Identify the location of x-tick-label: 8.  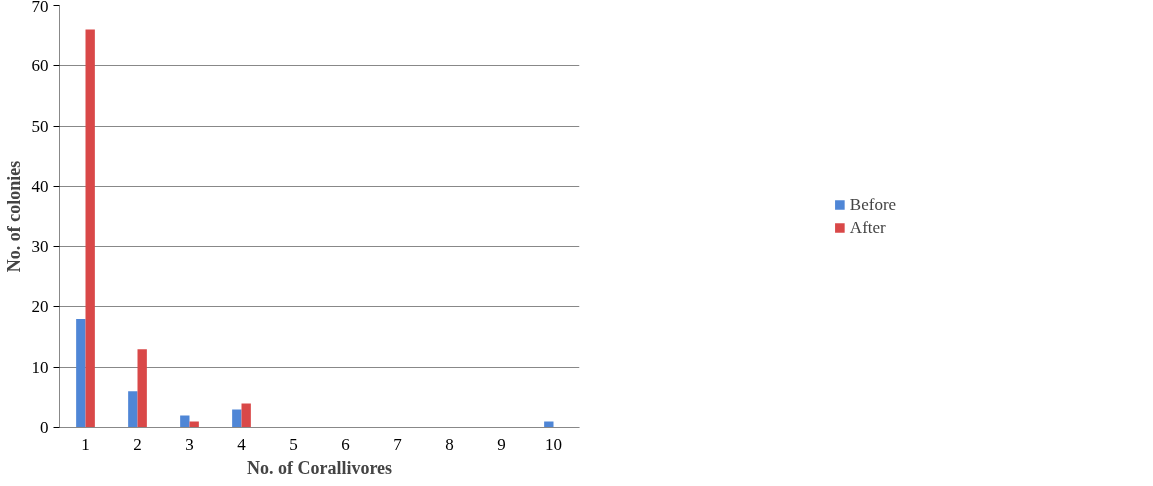
(449, 444).